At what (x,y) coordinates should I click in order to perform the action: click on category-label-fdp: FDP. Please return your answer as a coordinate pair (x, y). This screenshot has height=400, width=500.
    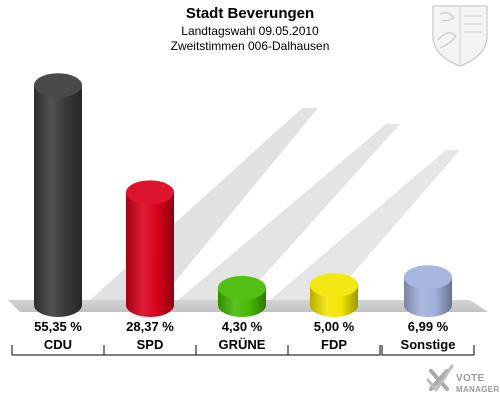
    Looking at the image, I should click on (334, 344).